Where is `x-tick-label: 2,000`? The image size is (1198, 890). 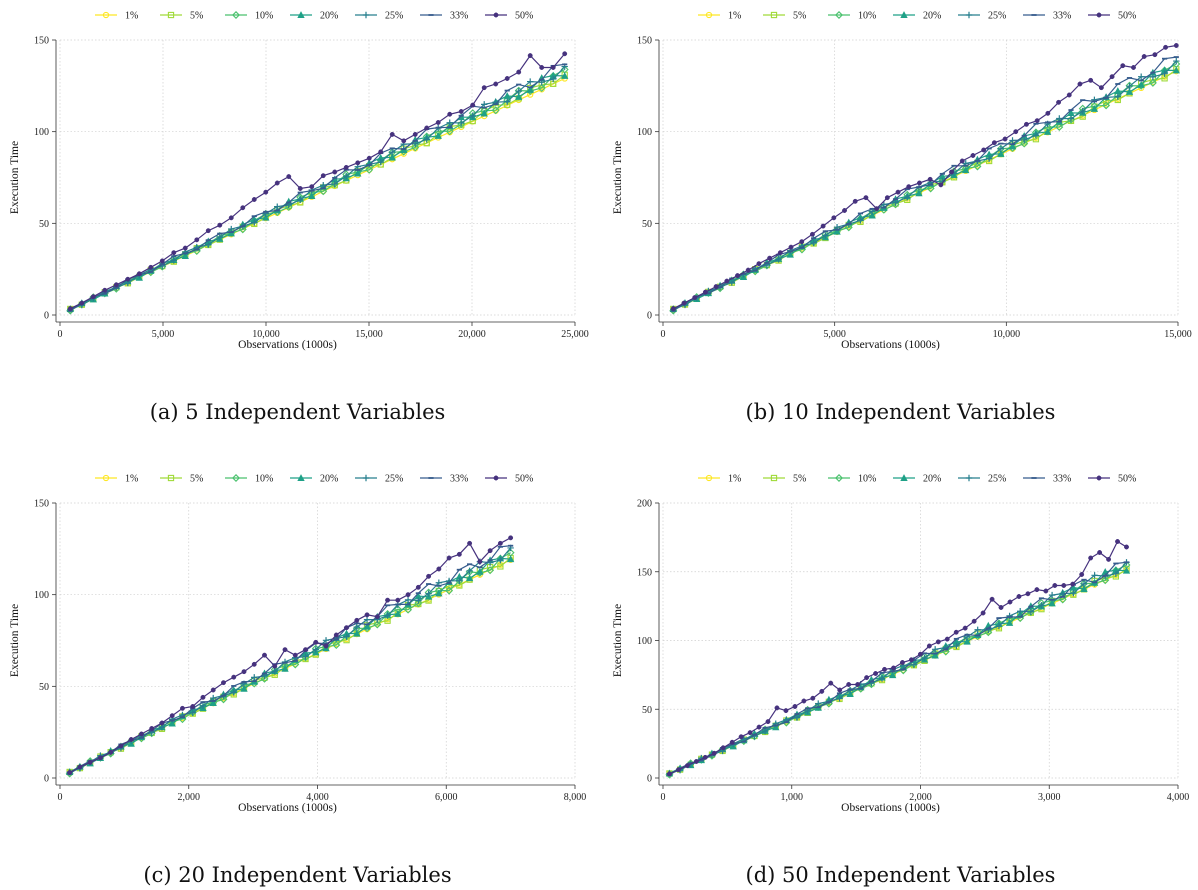 x-tick-label: 2,000 is located at coordinates (920, 797).